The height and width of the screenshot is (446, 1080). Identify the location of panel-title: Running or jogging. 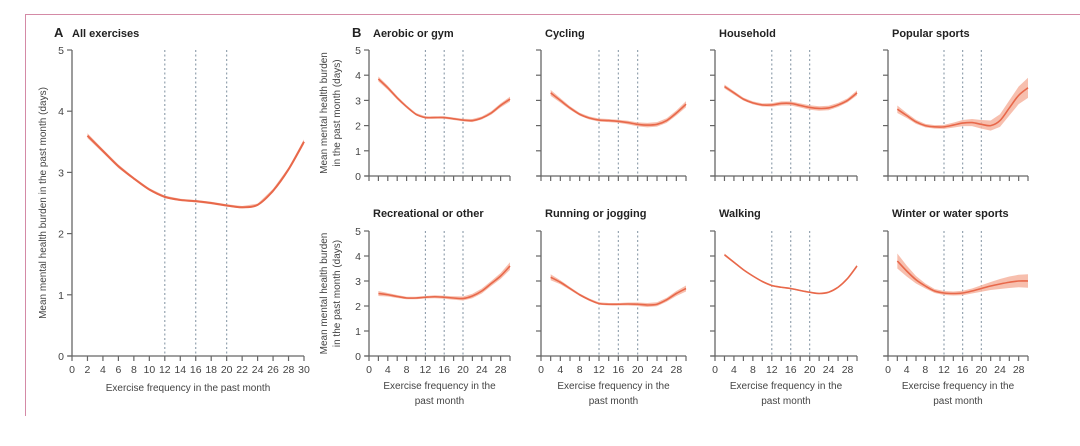
(595, 214).